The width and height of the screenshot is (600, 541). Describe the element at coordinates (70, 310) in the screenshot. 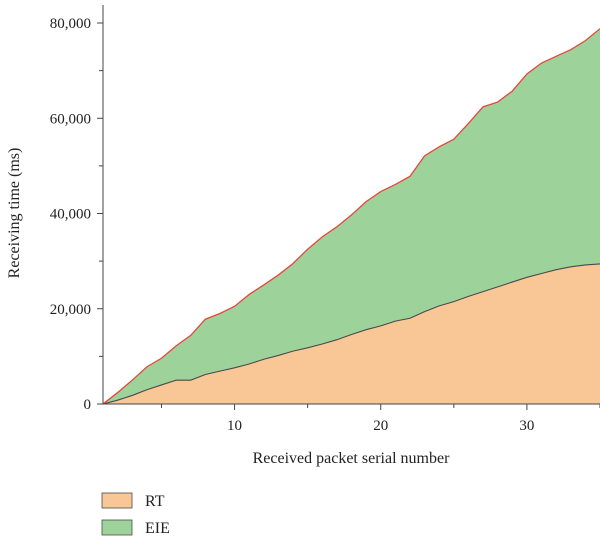

I see `y-tick-label: 20,000` at that location.